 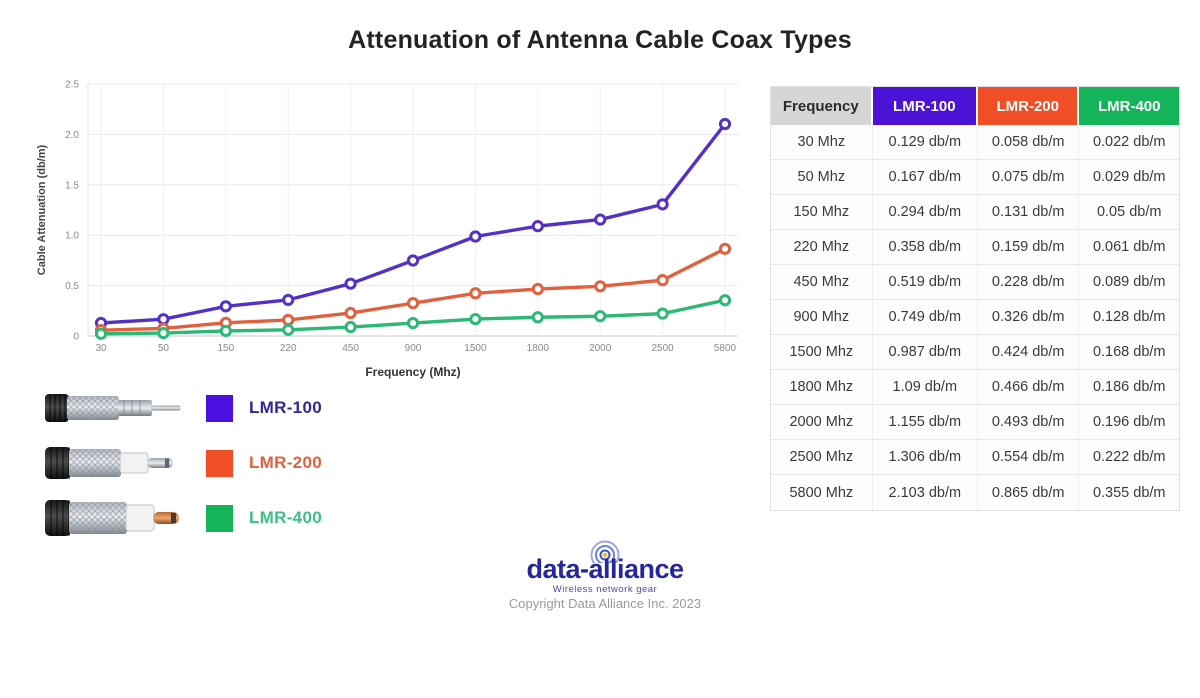 I want to click on legend-label-lmr-200: LMR-200, so click(x=285, y=462).